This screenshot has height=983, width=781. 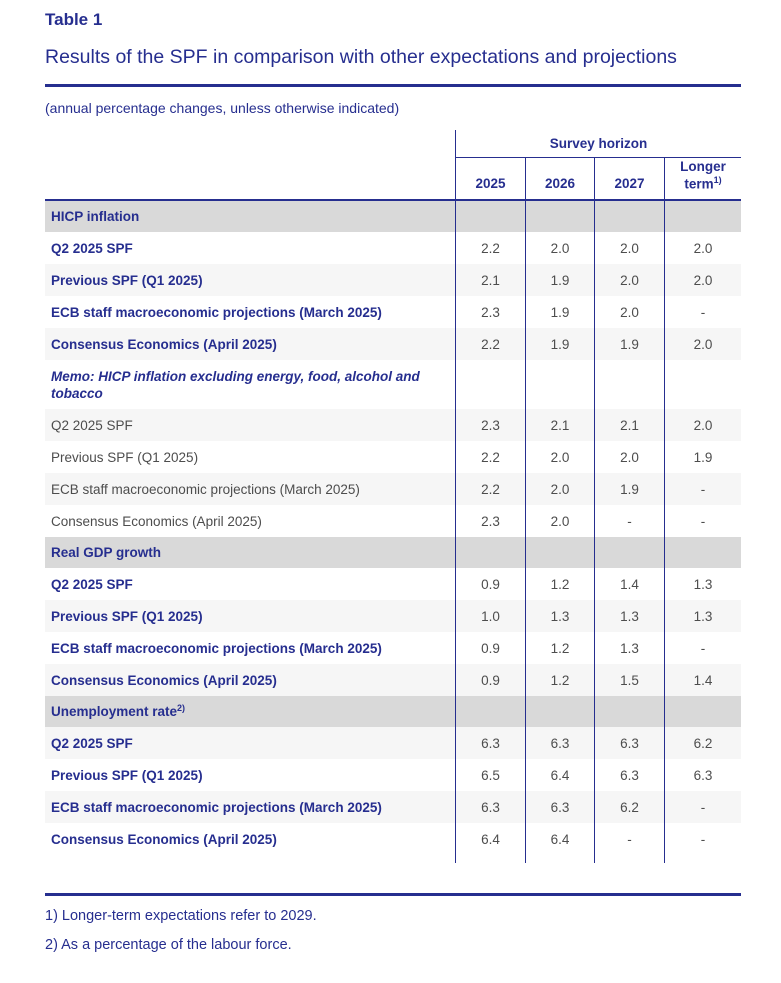 What do you see at coordinates (181, 708) in the screenshot?
I see `footnote-marker: 2)` at bounding box center [181, 708].